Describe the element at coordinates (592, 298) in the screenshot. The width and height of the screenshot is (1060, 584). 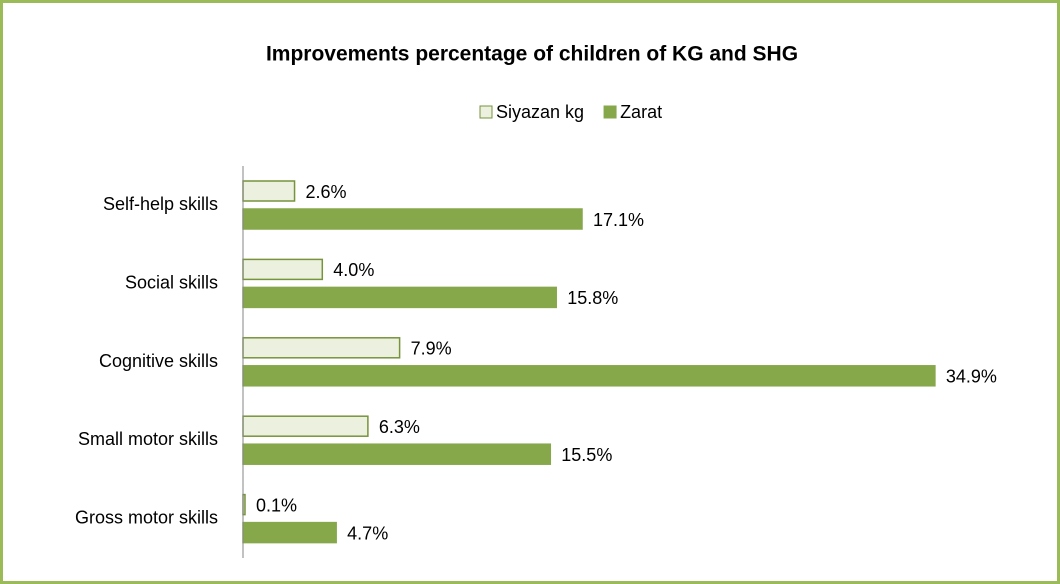
I see `value-label: 15.8%` at that location.